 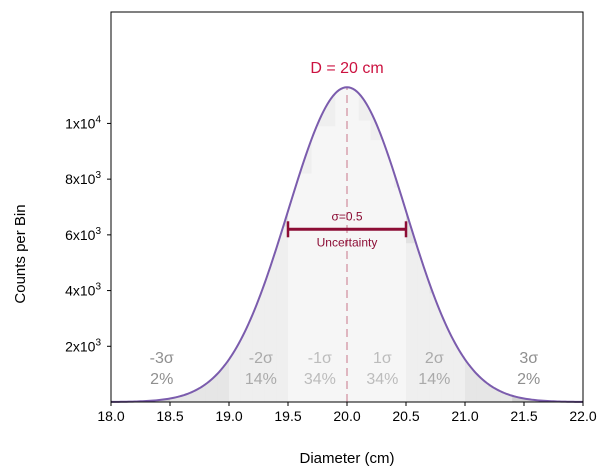 What do you see at coordinates (346, 216) in the screenshot?
I see `uncertainty-sigma-label: σ=0.5` at bounding box center [346, 216].